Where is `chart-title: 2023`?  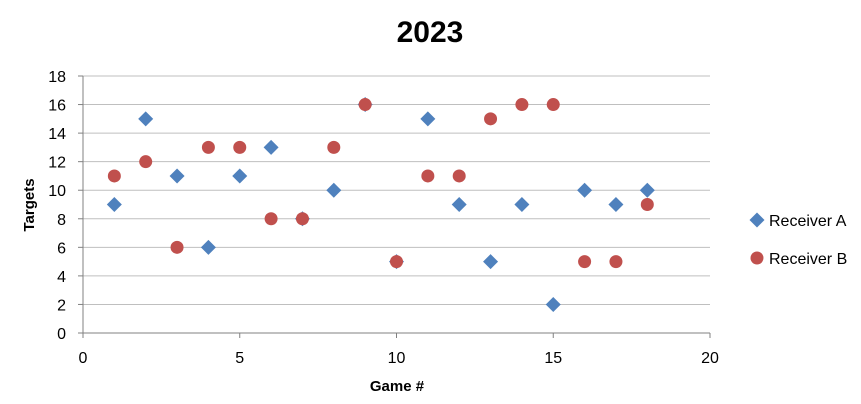
chart-title: 2023 is located at coordinates (430, 32).